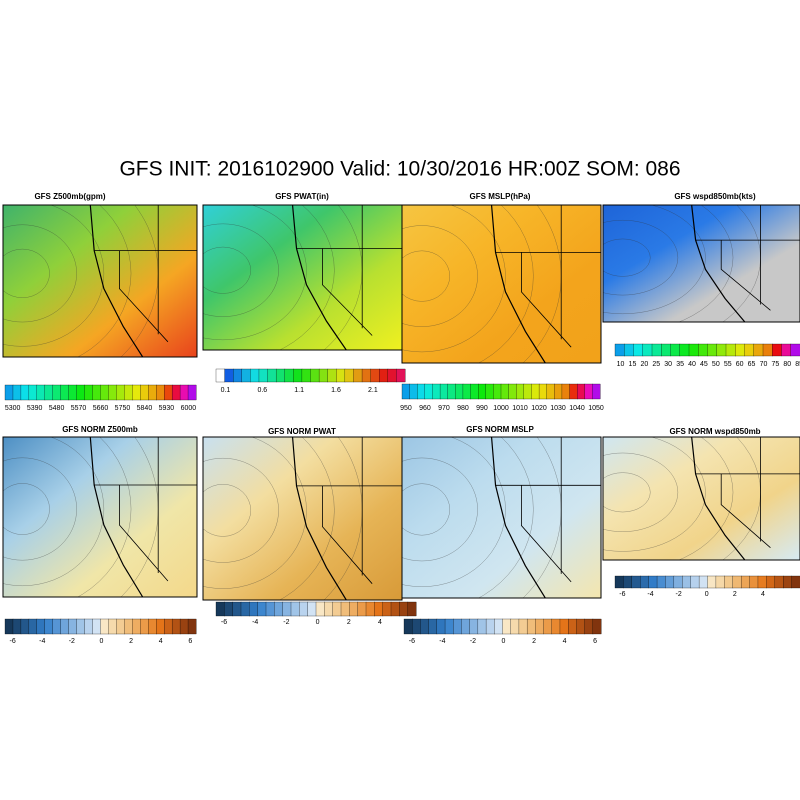  Describe the element at coordinates (101, 408) in the screenshot. I see `colorbar-label: 5660` at that location.